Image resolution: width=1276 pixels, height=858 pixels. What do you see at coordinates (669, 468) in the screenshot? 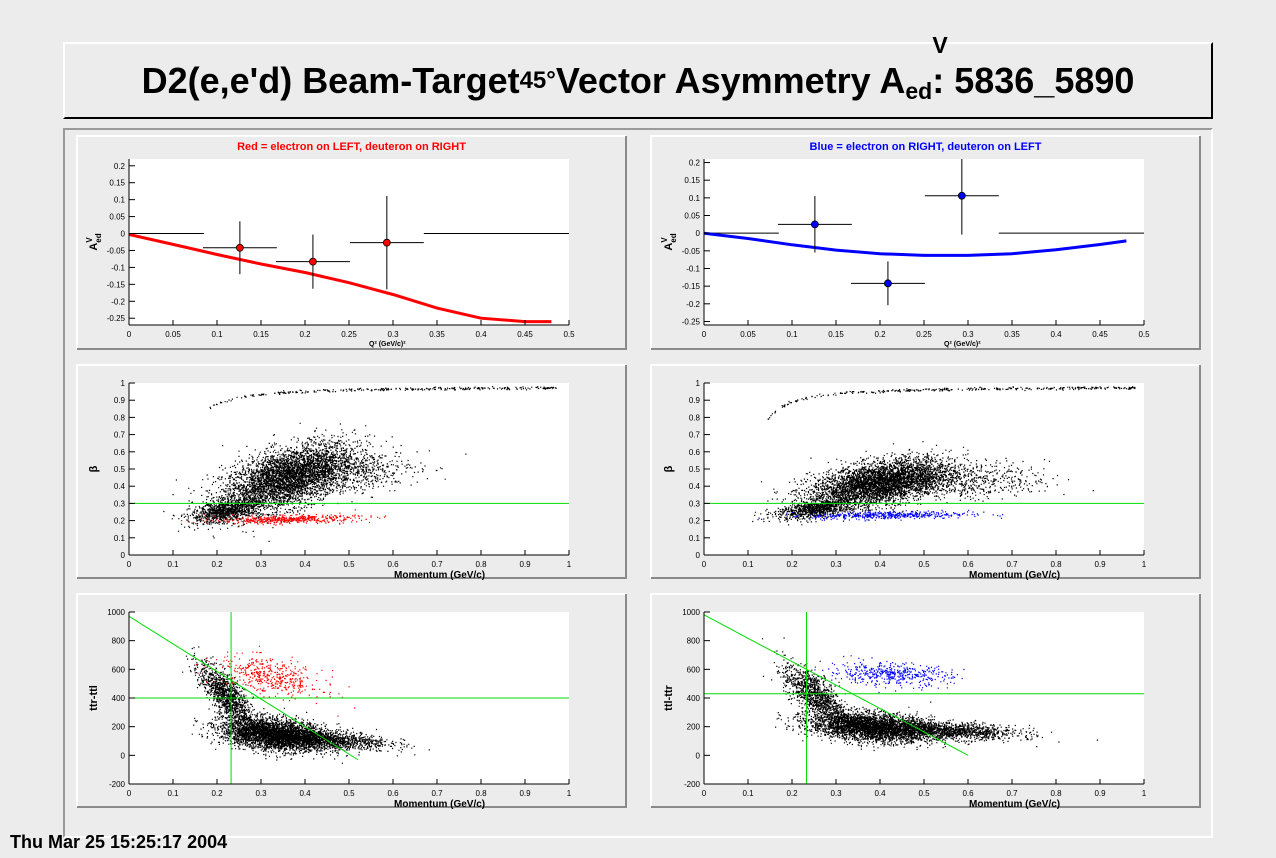
I see `y-axis-label: β` at bounding box center [669, 468].